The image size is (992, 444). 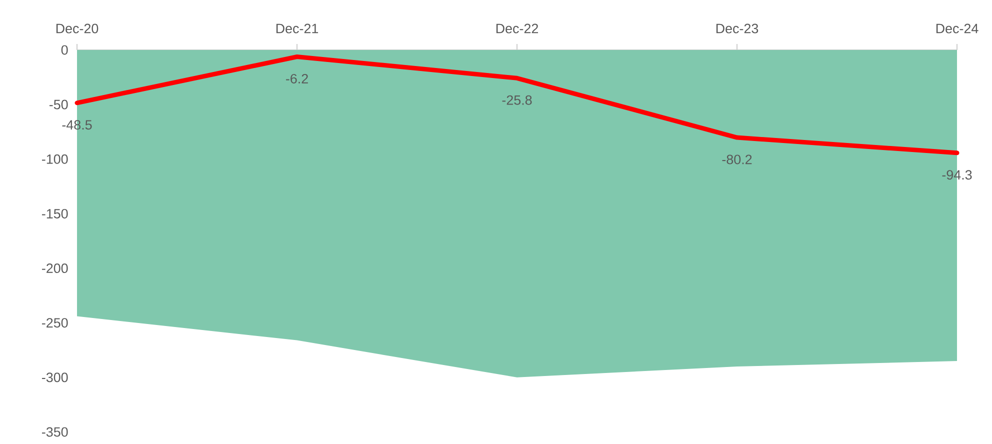 What do you see at coordinates (957, 175) in the screenshot?
I see `data-label: -94.3` at bounding box center [957, 175].